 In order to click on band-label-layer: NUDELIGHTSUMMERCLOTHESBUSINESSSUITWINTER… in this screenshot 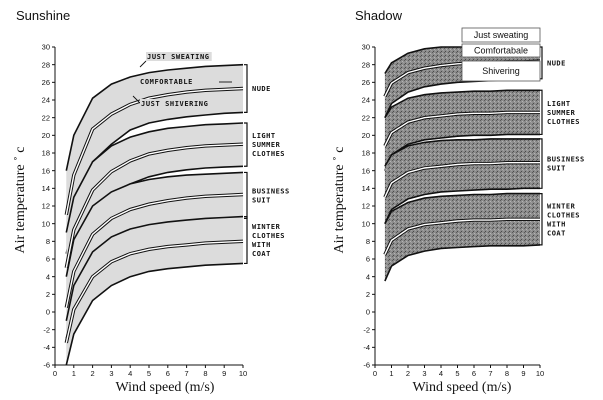, I will do `click(211, 158)`.